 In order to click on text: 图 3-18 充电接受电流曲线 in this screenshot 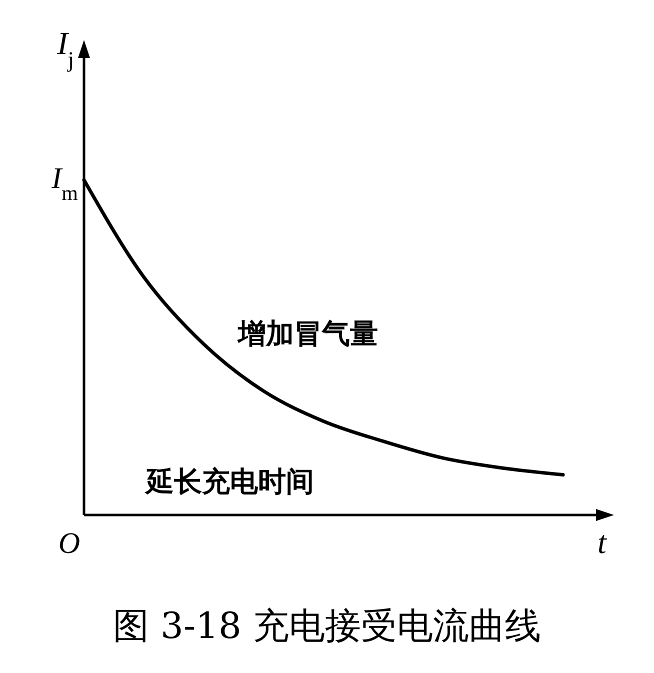, I will do `click(327, 626)`.